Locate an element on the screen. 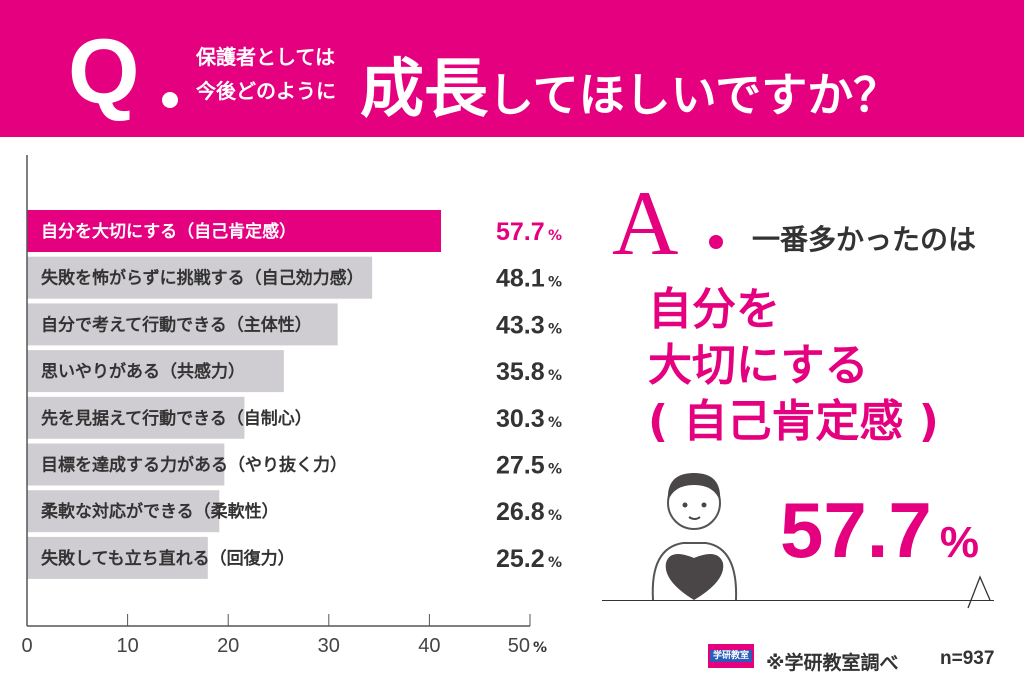 The image size is (1024, 684). question-sub-line1: 保護者としては is located at coordinates (265, 57).